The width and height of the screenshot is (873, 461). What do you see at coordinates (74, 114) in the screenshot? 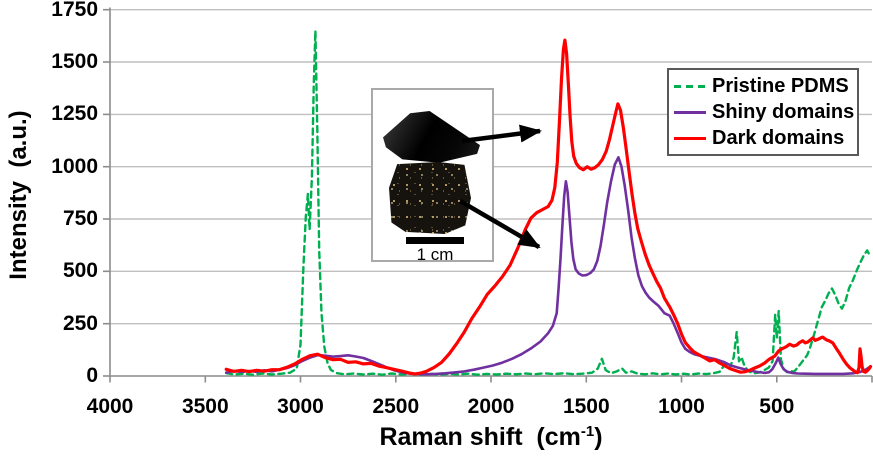
I see `y-tick-label: 1250` at bounding box center [74, 114].